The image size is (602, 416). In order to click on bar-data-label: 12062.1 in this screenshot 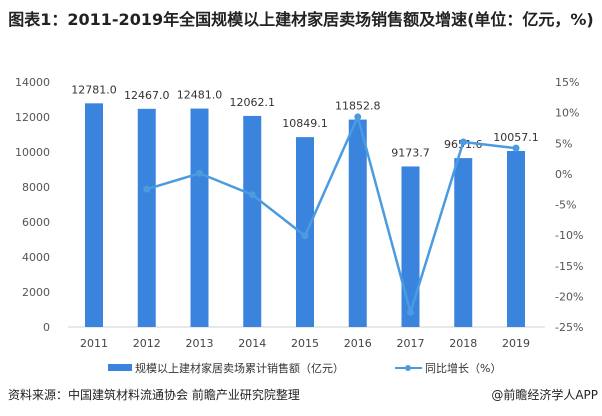, I will do `click(253, 102)`.